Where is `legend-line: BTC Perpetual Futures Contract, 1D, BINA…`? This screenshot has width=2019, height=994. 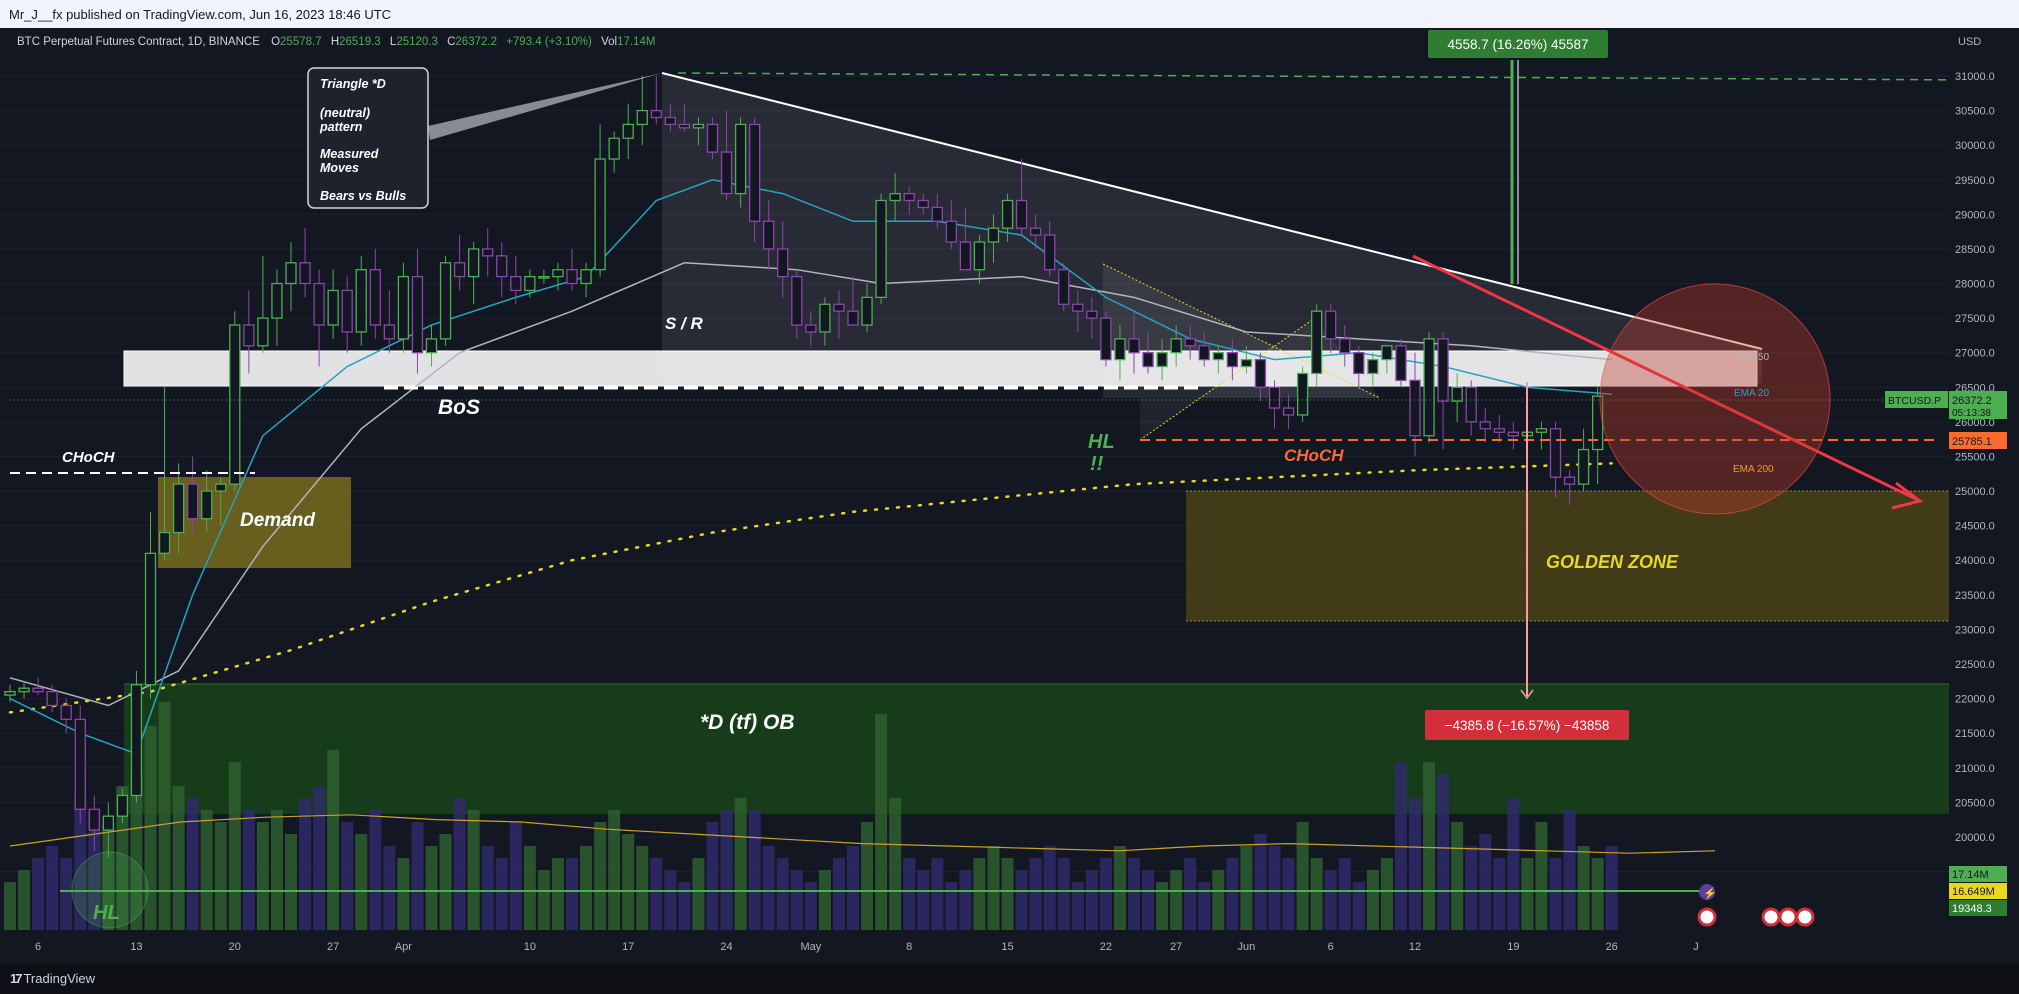 legend-line: BTC Perpetual Futures Contract, 1D, BINA… is located at coordinates (336, 42).